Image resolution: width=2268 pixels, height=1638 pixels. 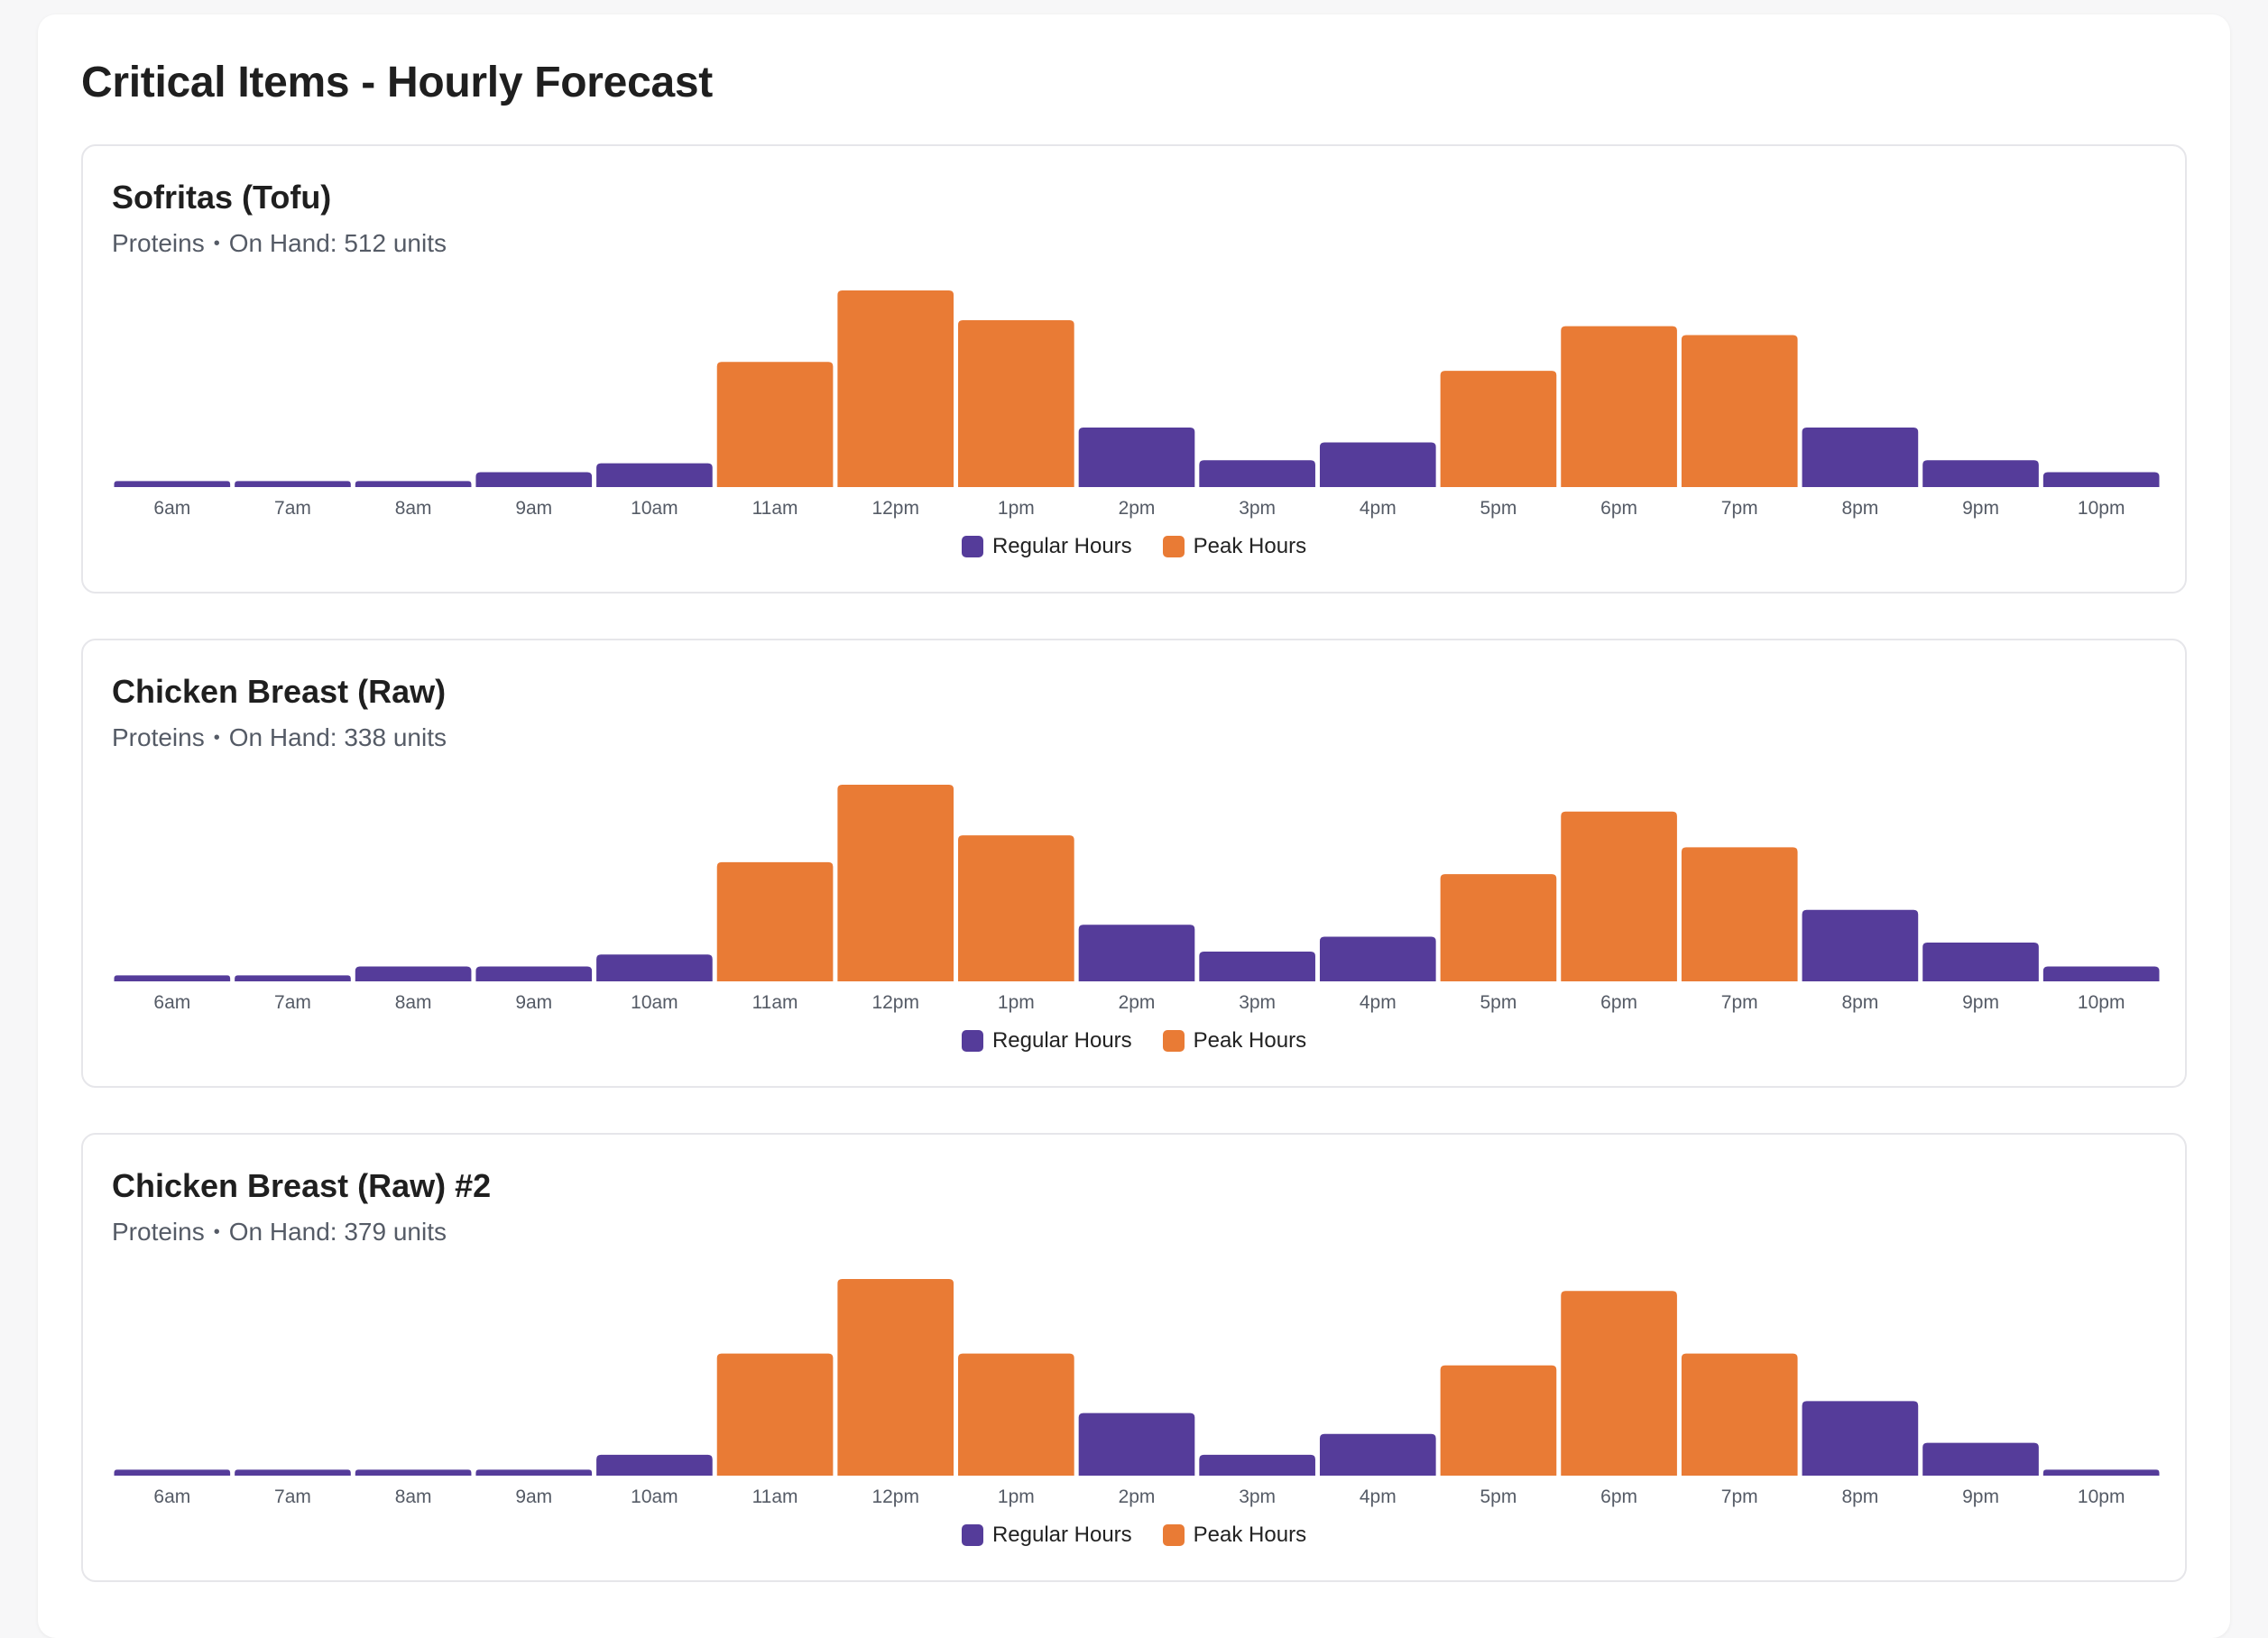 What do you see at coordinates (302, 1185) in the screenshot?
I see `item-title: Chicken Breast (Raw) #2` at bounding box center [302, 1185].